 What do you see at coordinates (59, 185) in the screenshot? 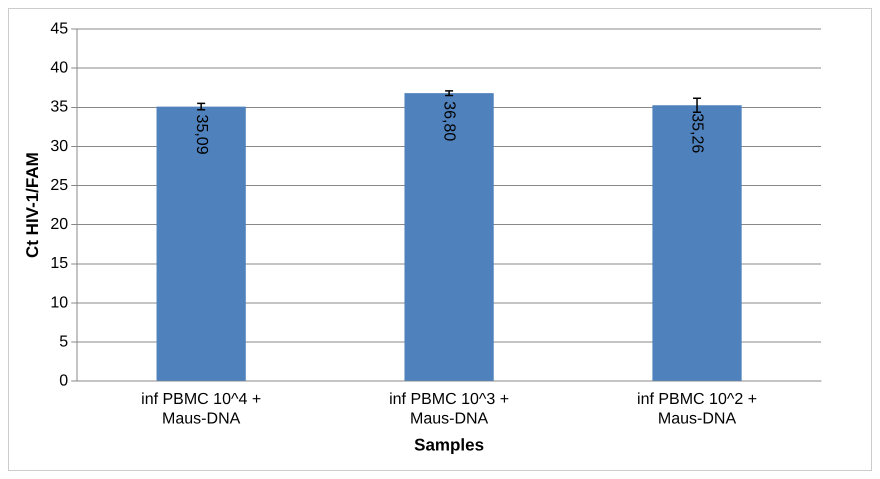
I see `y-tick-label: 25` at bounding box center [59, 185].